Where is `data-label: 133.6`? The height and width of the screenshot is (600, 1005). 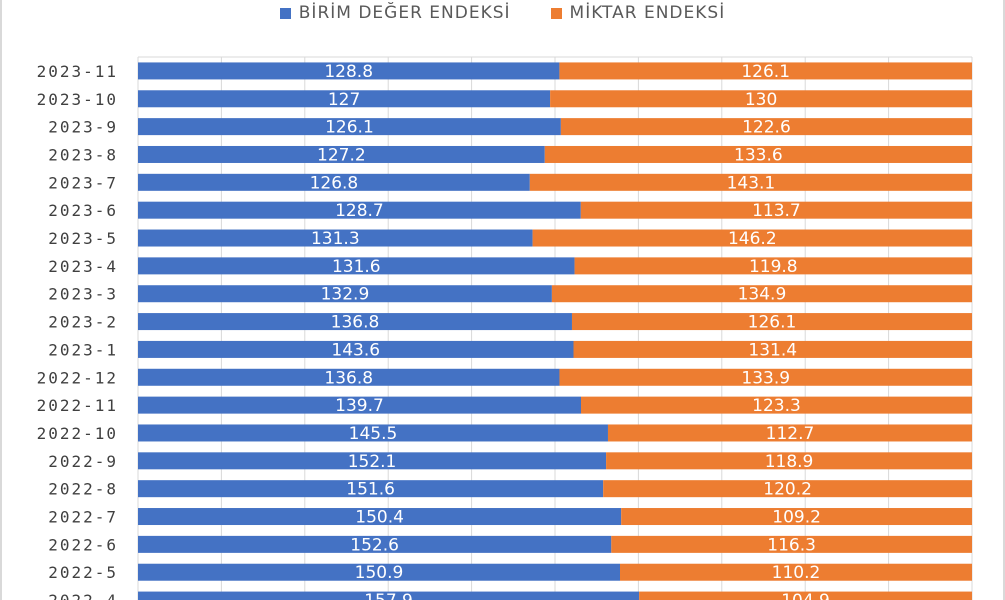
data-label: 133.6 is located at coordinates (758, 155).